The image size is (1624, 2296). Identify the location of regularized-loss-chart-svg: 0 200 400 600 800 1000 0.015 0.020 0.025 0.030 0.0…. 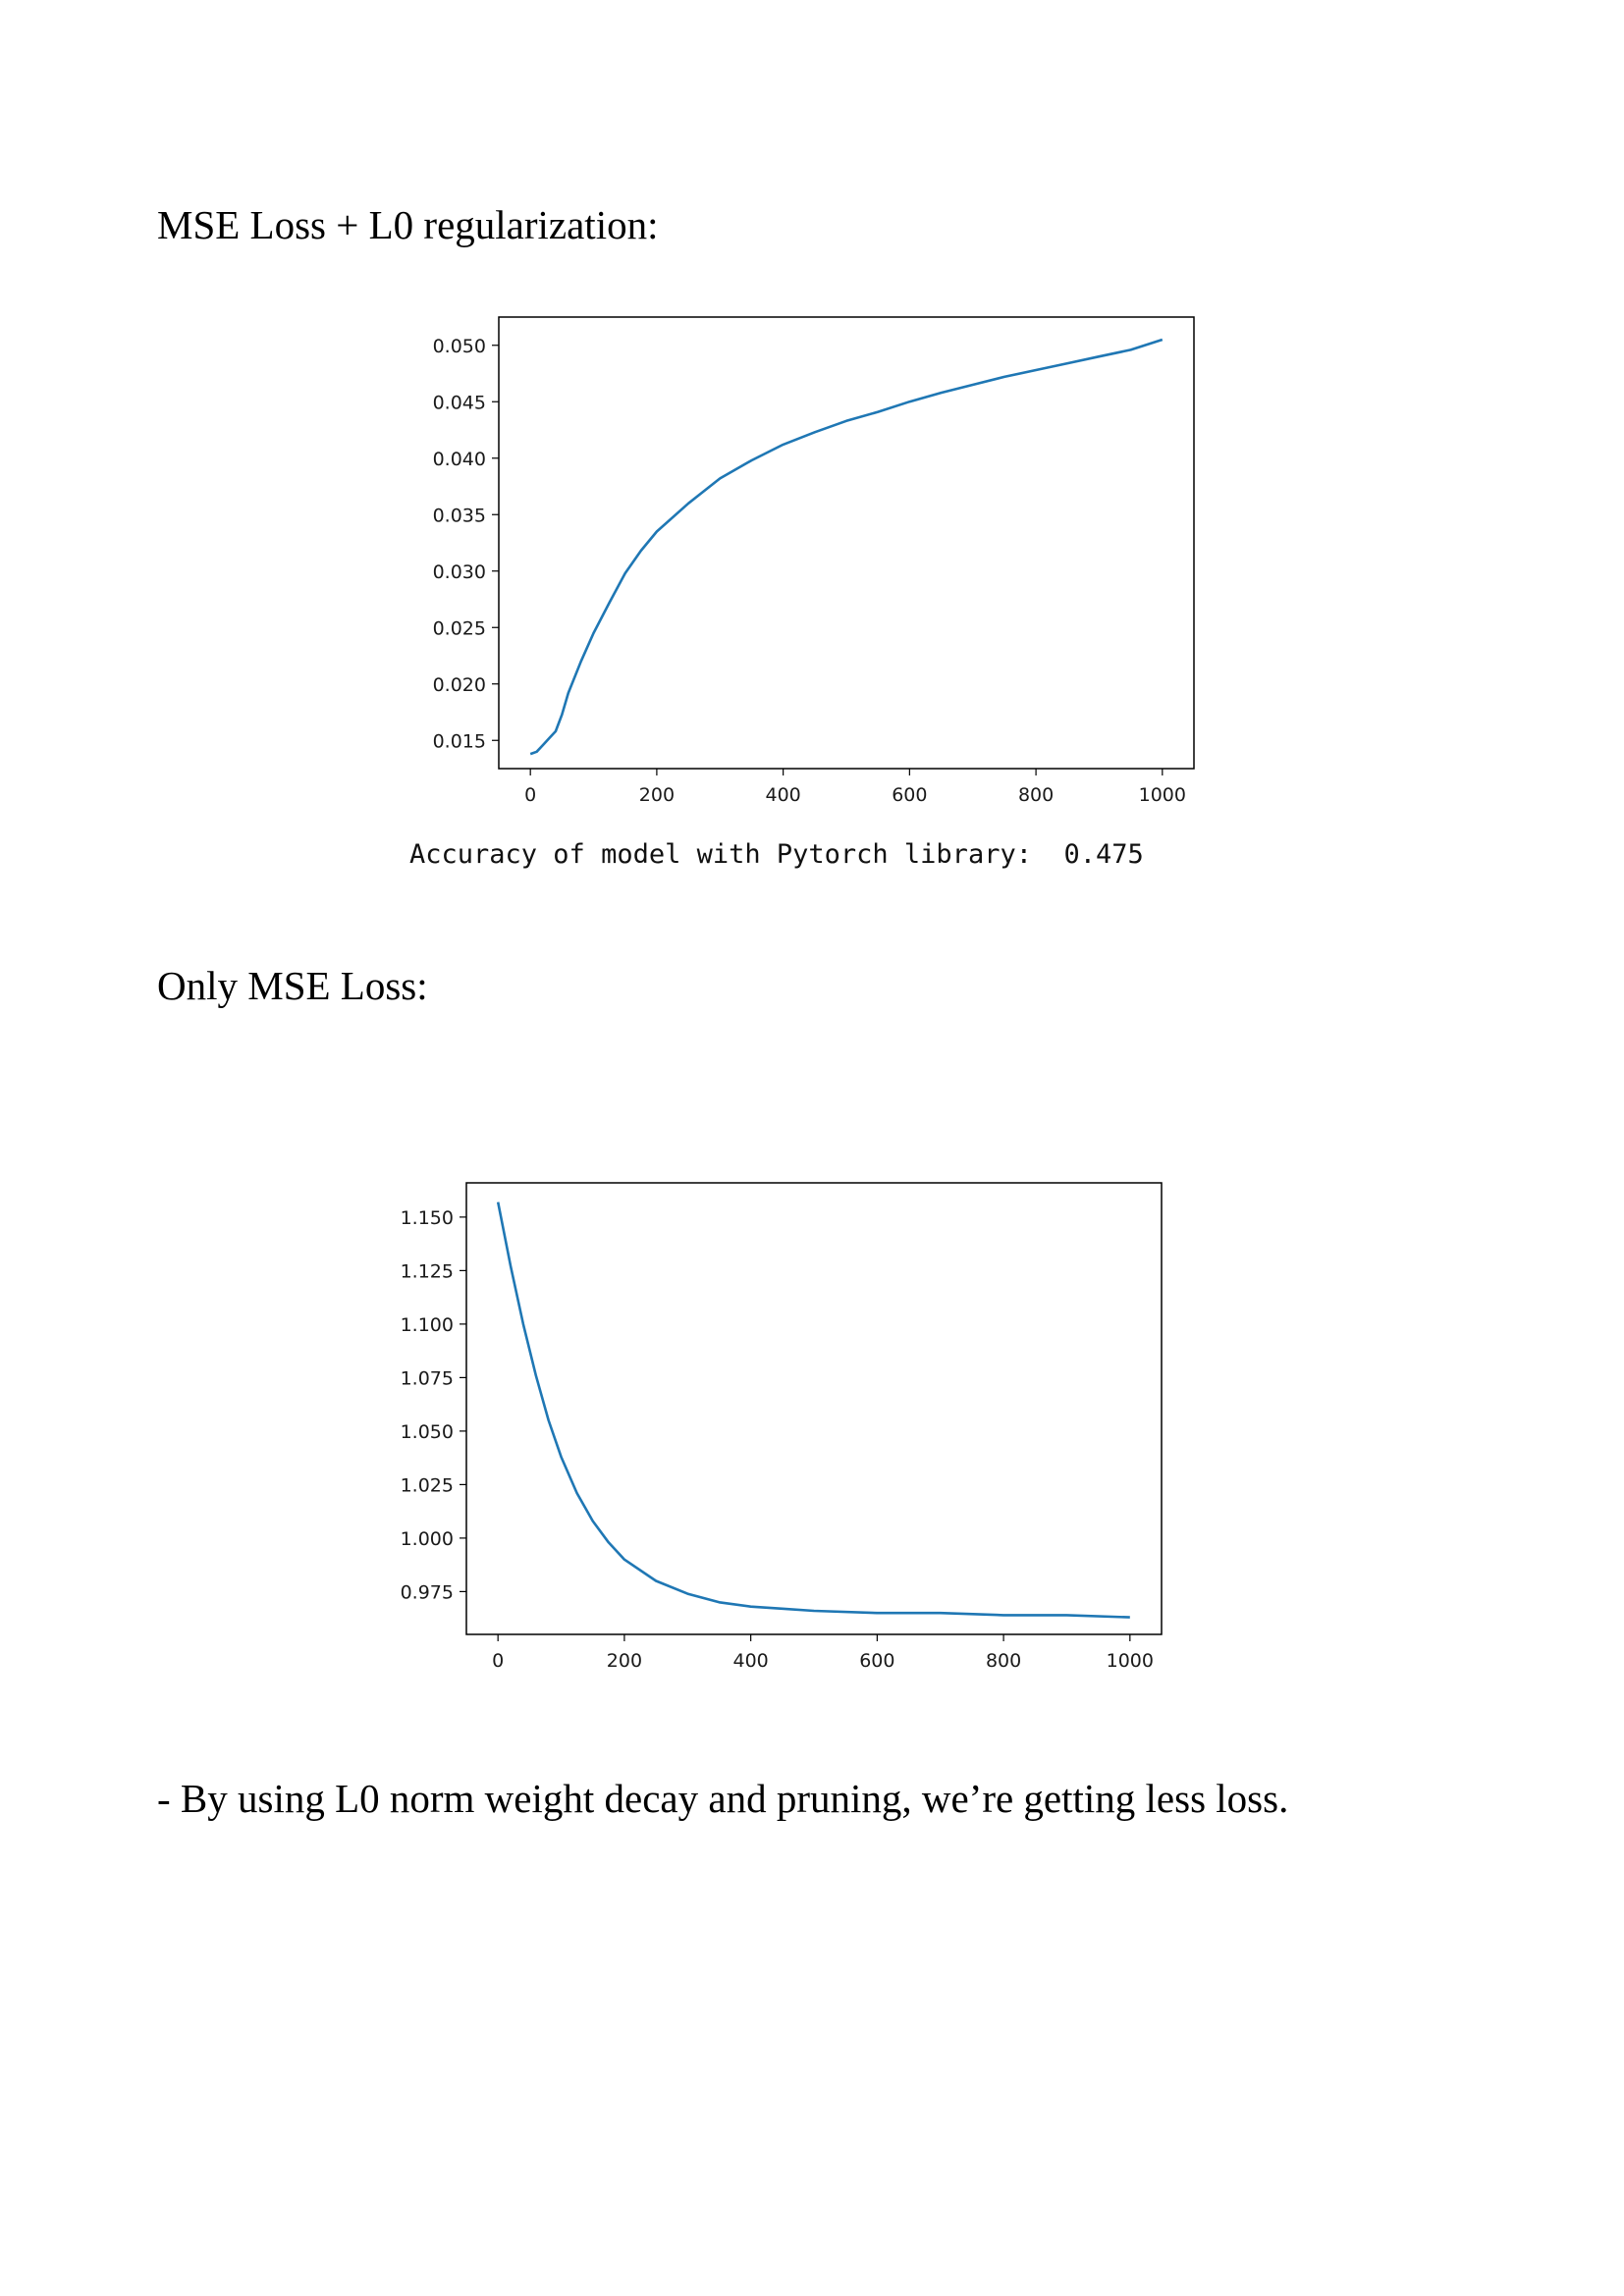
(814, 561).